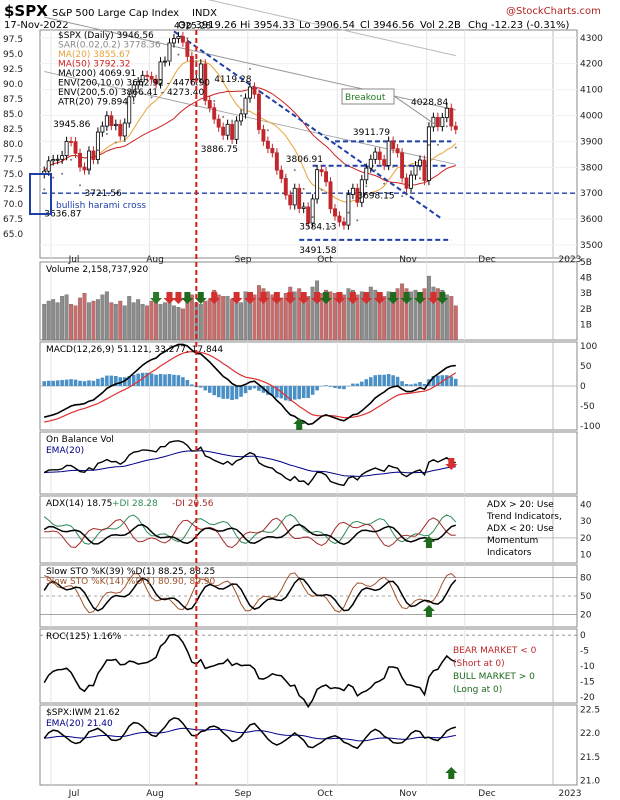 The height and width of the screenshot is (800, 620). I want to click on volume-value: Vol 2.2B, so click(440, 25).